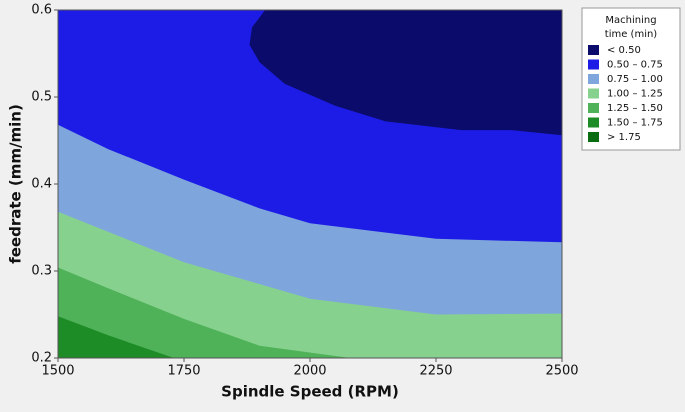 The height and width of the screenshot is (412, 685). What do you see at coordinates (41, 358) in the screenshot?
I see `y-tick-label: 0.2` at bounding box center [41, 358].